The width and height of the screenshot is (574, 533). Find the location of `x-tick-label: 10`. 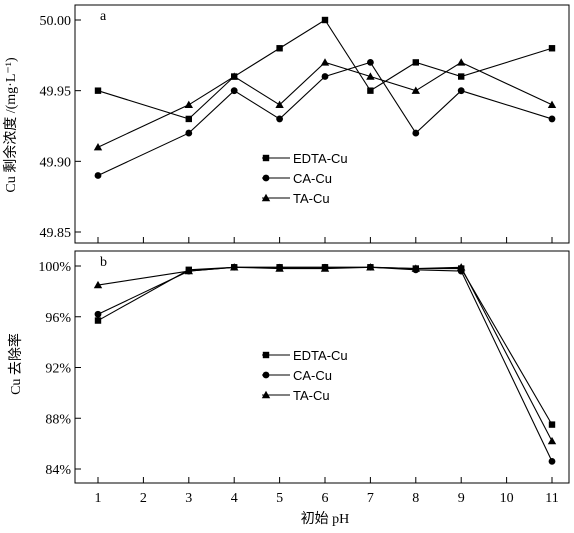

x-tick-label: 10 is located at coordinates (507, 498).